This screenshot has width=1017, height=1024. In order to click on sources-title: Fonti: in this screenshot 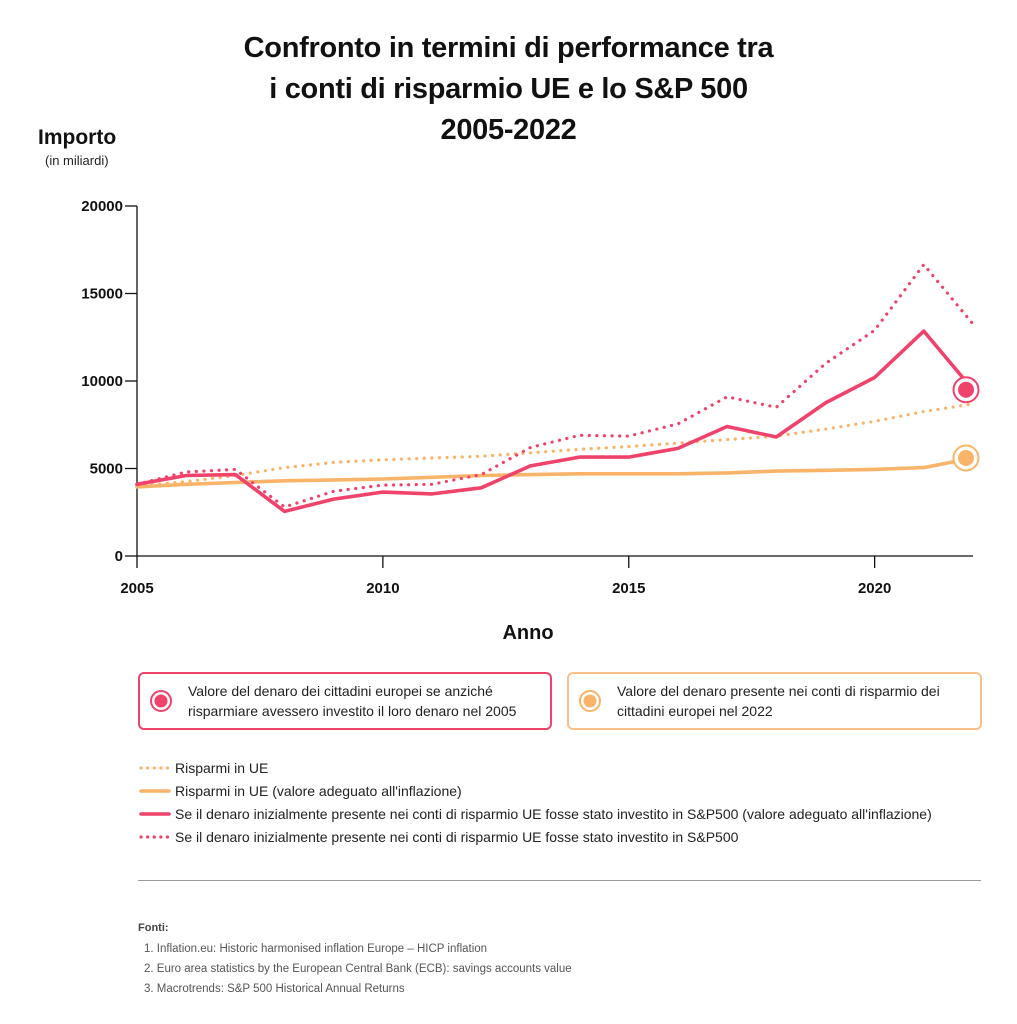, I will do `click(153, 928)`.